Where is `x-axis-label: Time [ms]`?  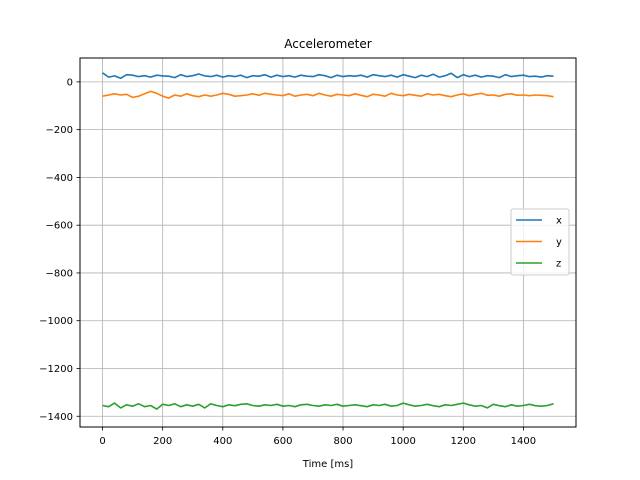 x-axis-label: Time [ms] is located at coordinates (328, 464).